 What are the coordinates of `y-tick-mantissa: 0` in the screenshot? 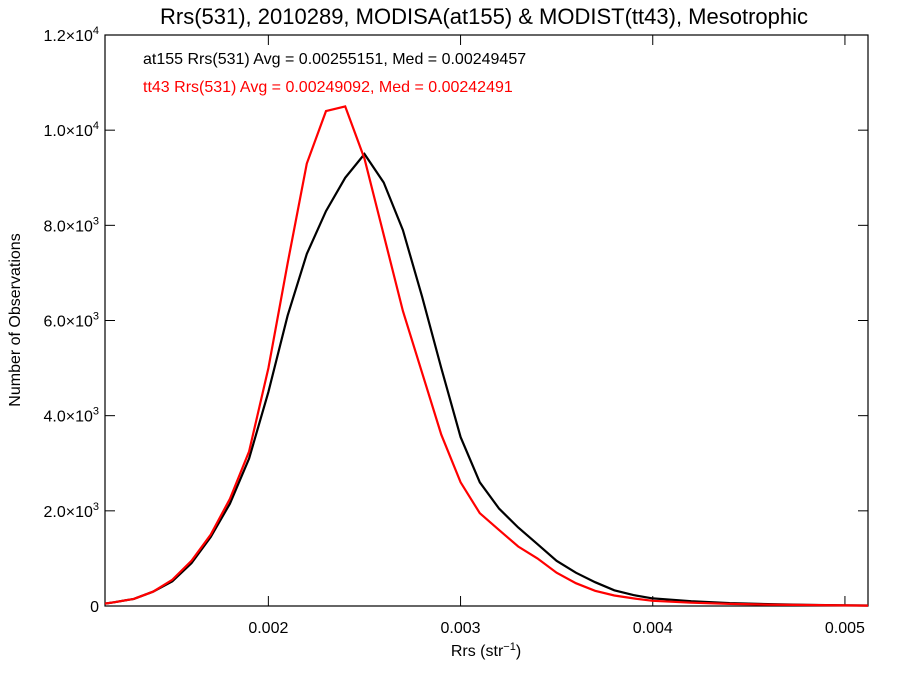 It's located at (94, 607).